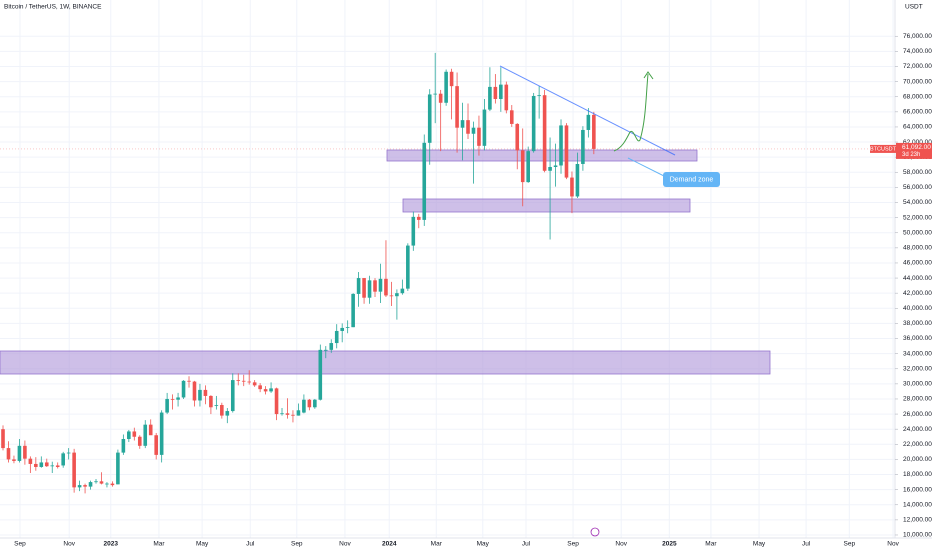  Describe the element at coordinates (917, 248) in the screenshot. I see `y-tick-label: 48,000.00` at that location.